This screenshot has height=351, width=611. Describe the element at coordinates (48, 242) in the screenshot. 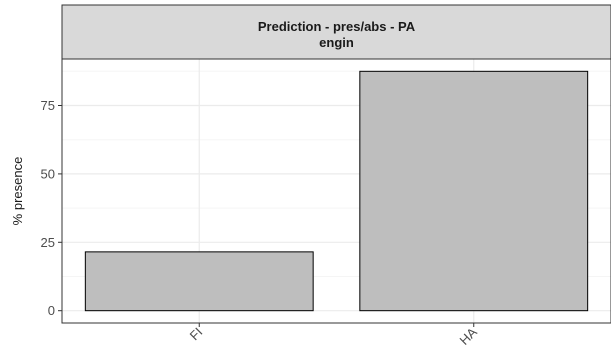

I see `y-tick-label: 25` at that location.